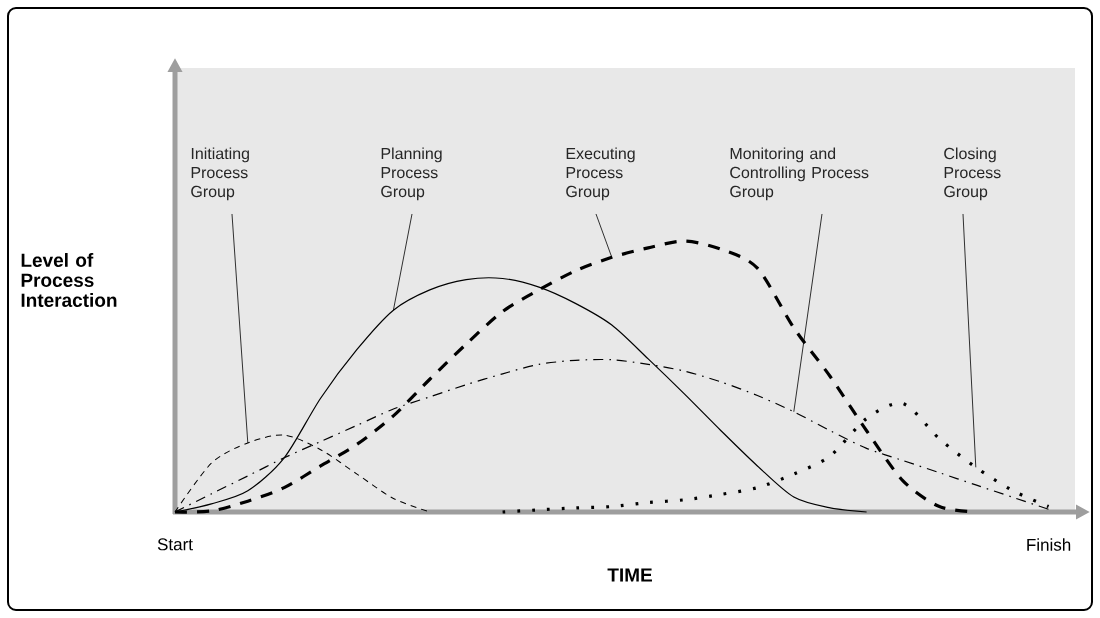 The width and height of the screenshot is (1100, 618). I want to click on y-axis-title: Level of Process Interaction, so click(69, 280).